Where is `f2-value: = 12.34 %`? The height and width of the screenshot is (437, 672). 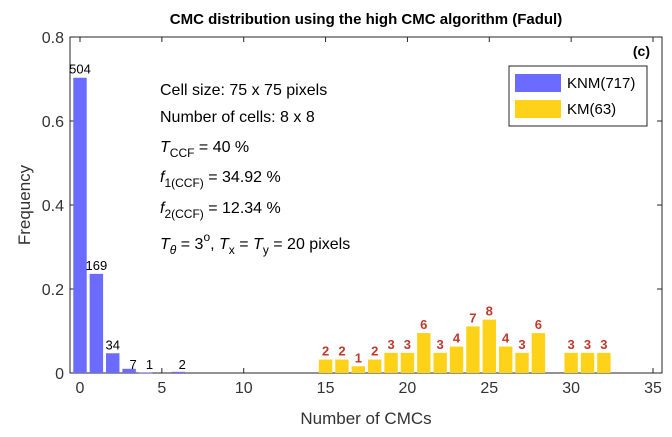 f2-value: = 12.34 % is located at coordinates (242, 208).